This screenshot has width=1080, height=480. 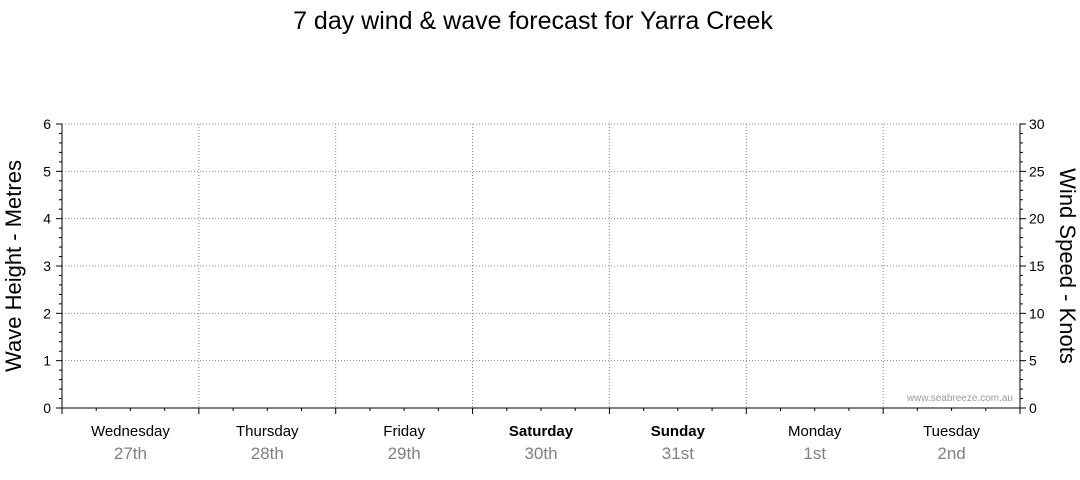 I want to click on left-tick-label: 3, so click(x=47, y=266).